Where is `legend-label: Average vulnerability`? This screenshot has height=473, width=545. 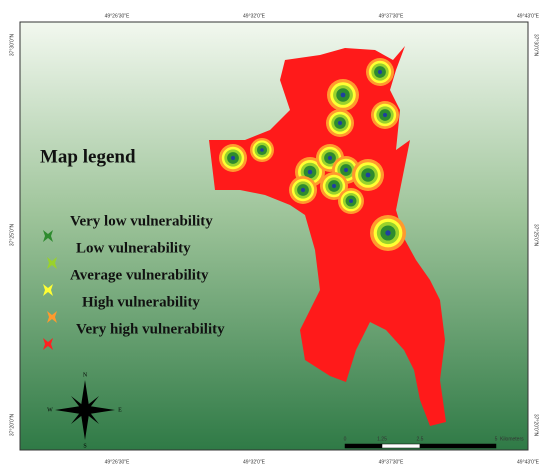 legend-label: Average vulnerability is located at coordinates (139, 275).